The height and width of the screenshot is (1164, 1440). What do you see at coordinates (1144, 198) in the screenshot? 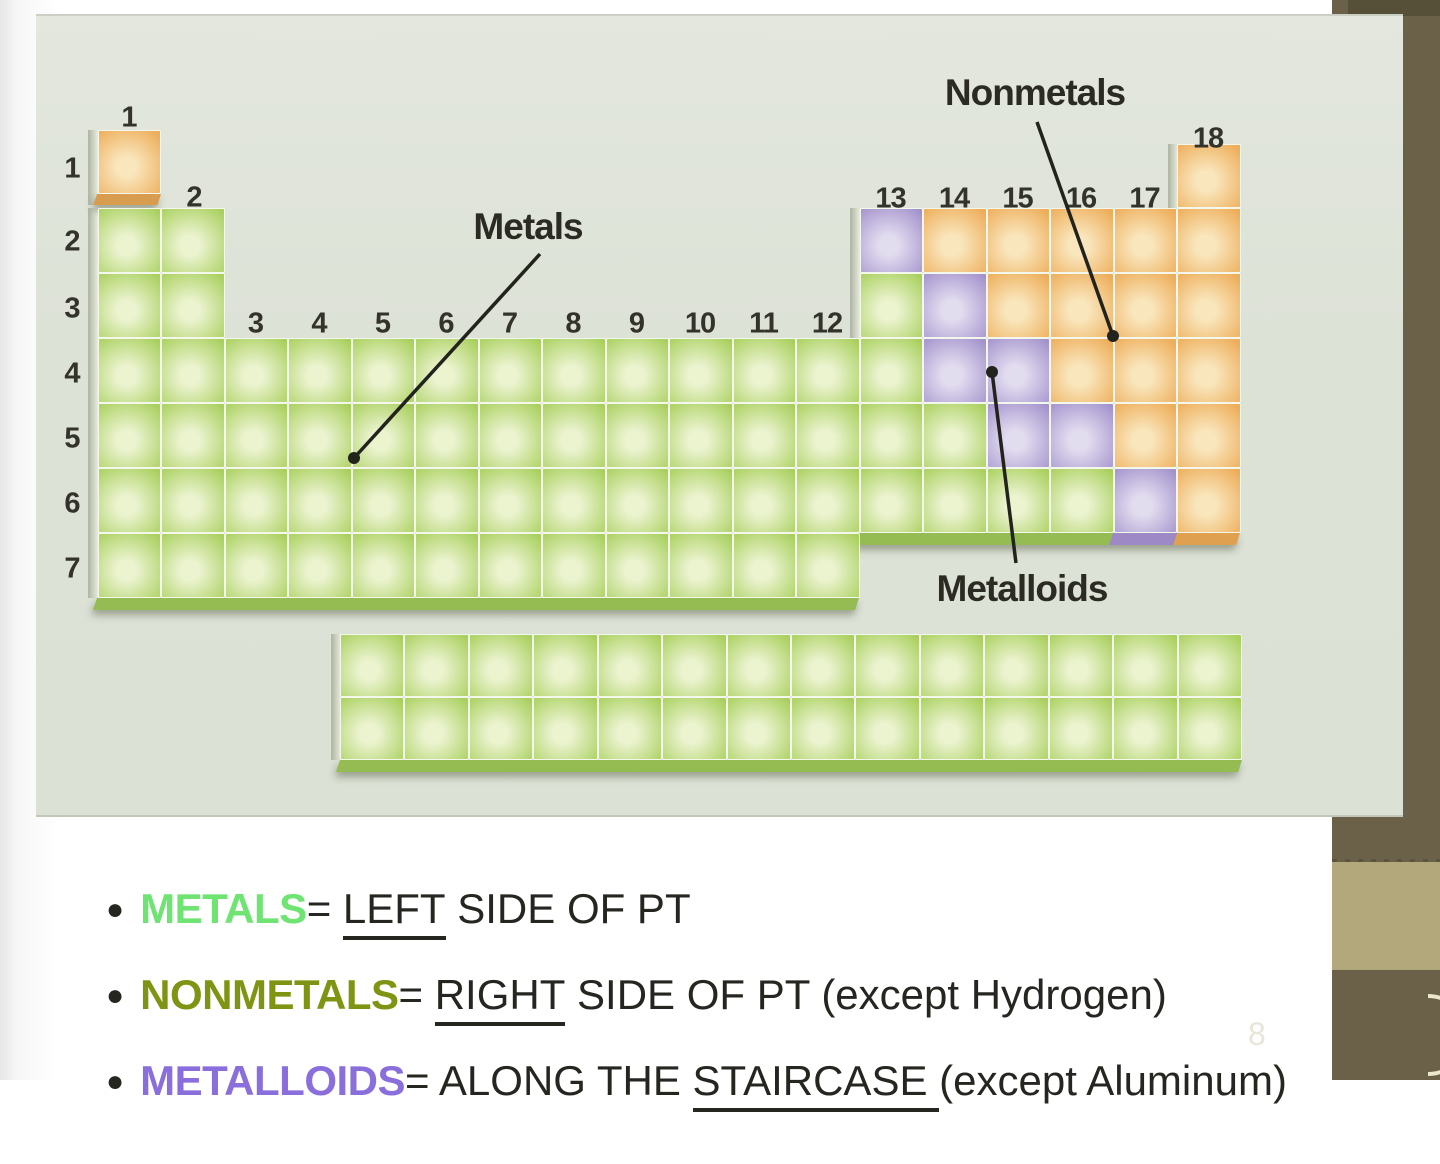
I see `group-label-17: 17` at bounding box center [1144, 198].